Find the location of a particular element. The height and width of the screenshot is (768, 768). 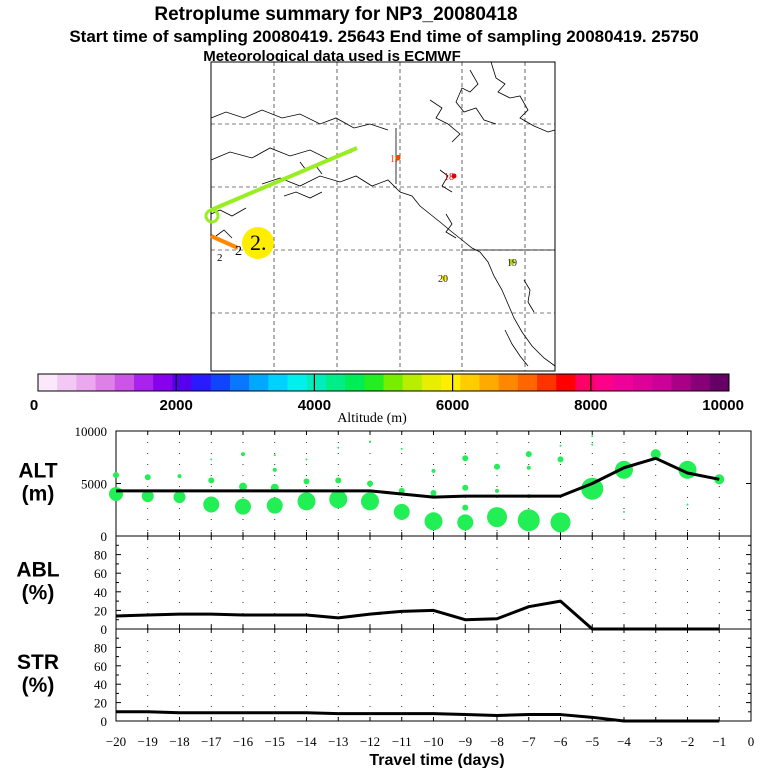

colorbar-tick-label: 6000 is located at coordinates (452, 405).